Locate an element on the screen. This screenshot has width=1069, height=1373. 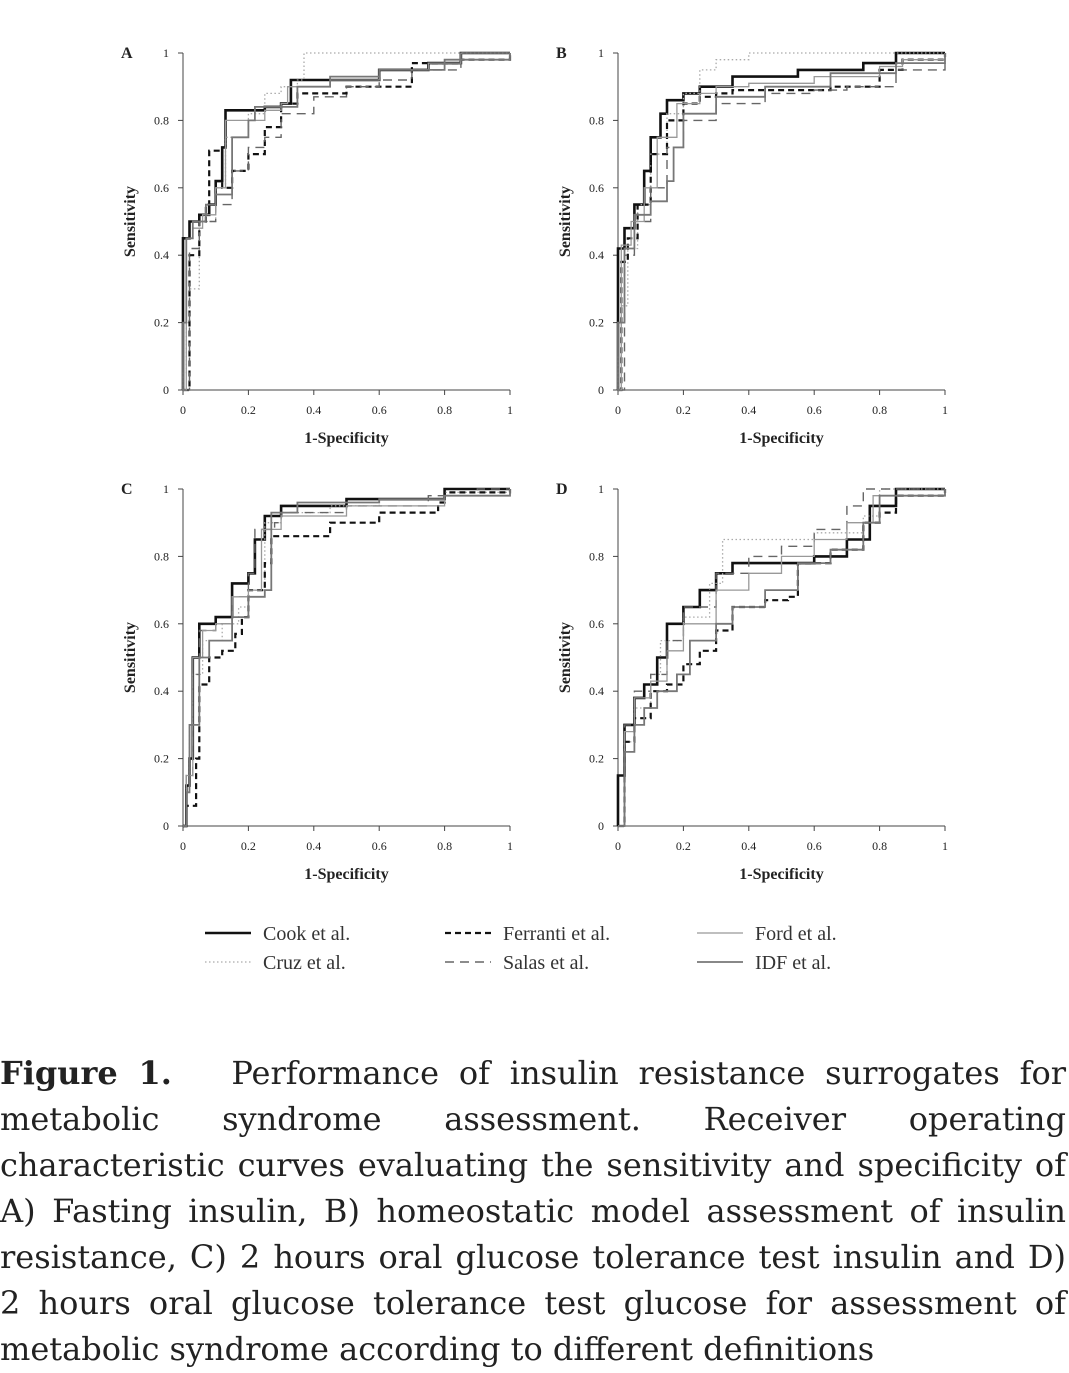
legend-label: Cruz et al. is located at coordinates (304, 963).